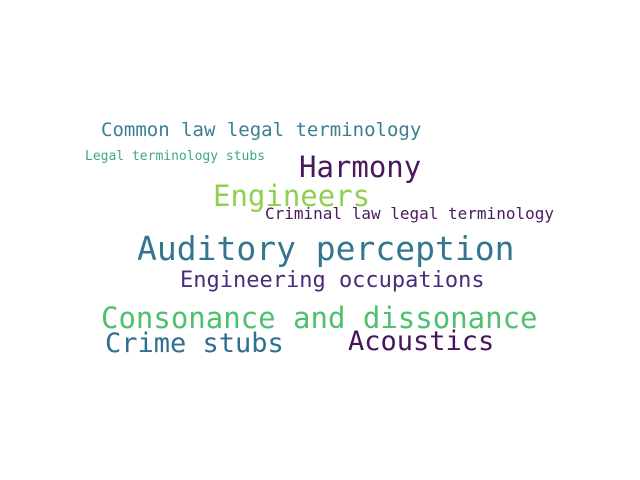 The image size is (640, 480). What do you see at coordinates (421, 341) in the screenshot?
I see `word-acoustics: Acoustics` at bounding box center [421, 341].